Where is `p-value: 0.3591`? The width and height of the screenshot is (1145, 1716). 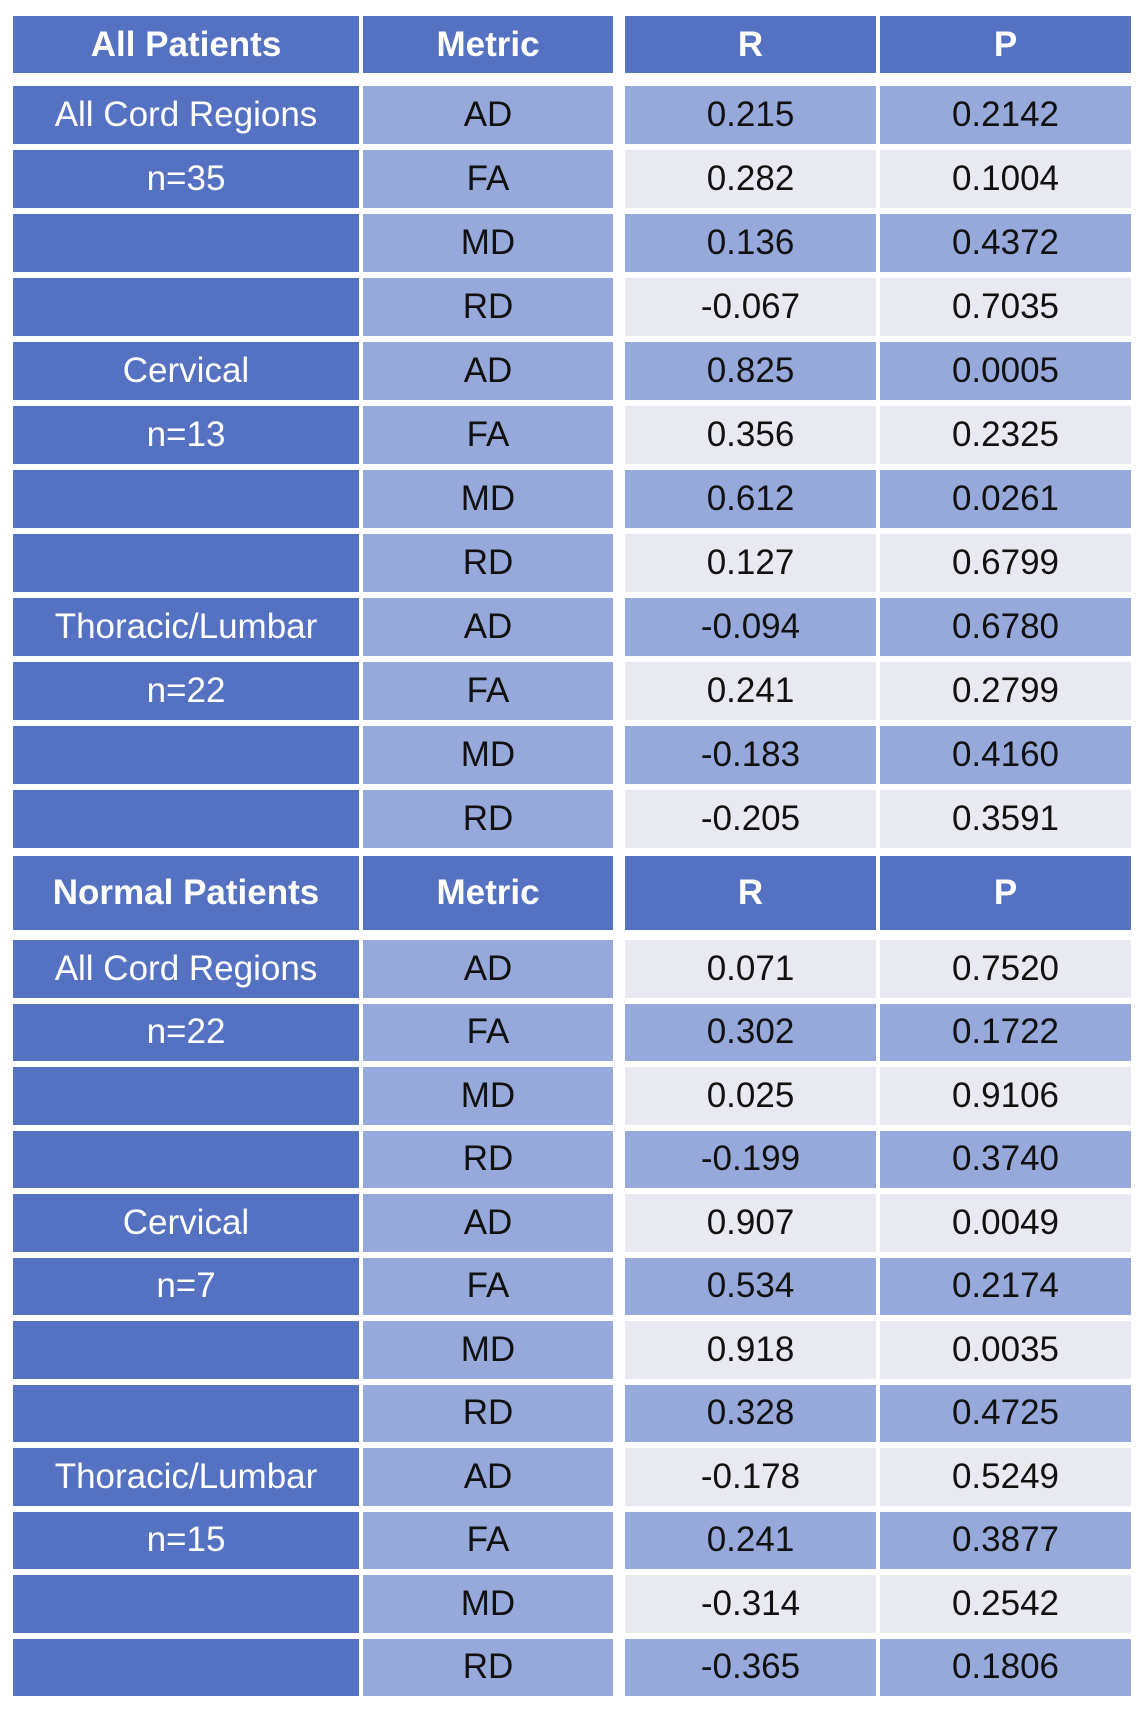 p-value: 0.3591 is located at coordinates (1005, 819).